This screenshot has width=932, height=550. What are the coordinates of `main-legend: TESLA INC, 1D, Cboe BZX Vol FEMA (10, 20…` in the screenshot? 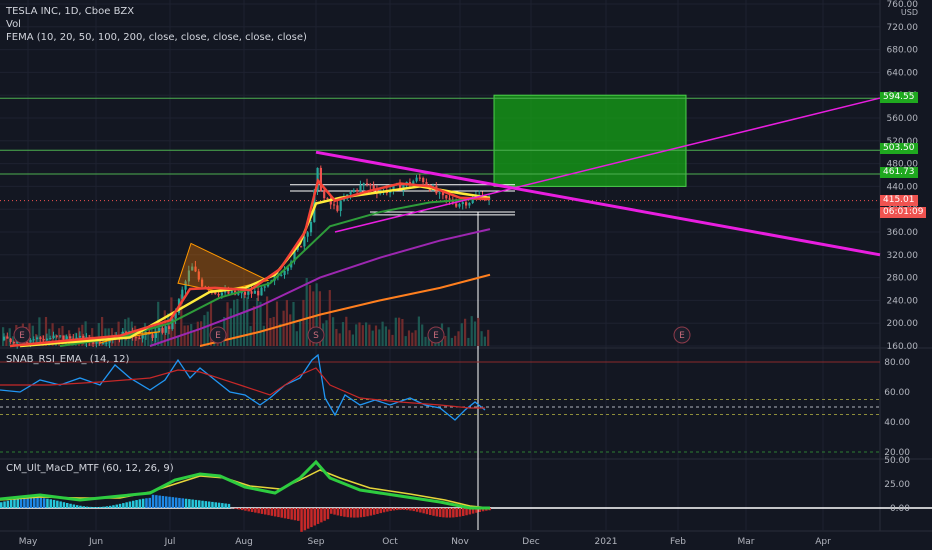 It's located at (156, 25).